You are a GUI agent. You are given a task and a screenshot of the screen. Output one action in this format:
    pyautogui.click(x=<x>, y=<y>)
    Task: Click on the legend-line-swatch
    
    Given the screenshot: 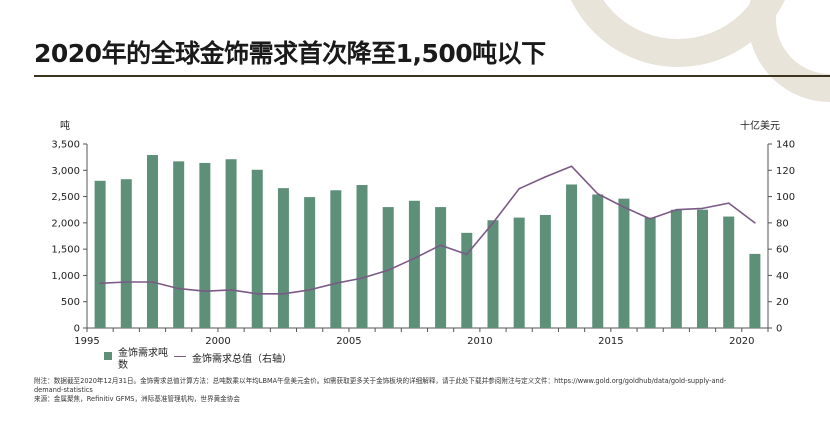 What is the action you would take?
    pyautogui.click(x=180, y=356)
    